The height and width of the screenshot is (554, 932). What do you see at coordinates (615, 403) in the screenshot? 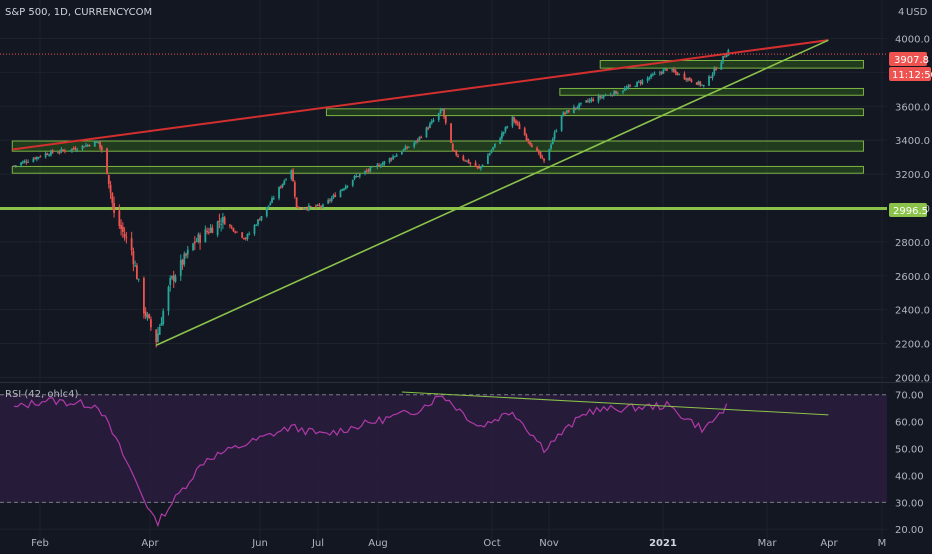
I see `rsi-divergence-line` at bounding box center [615, 403].